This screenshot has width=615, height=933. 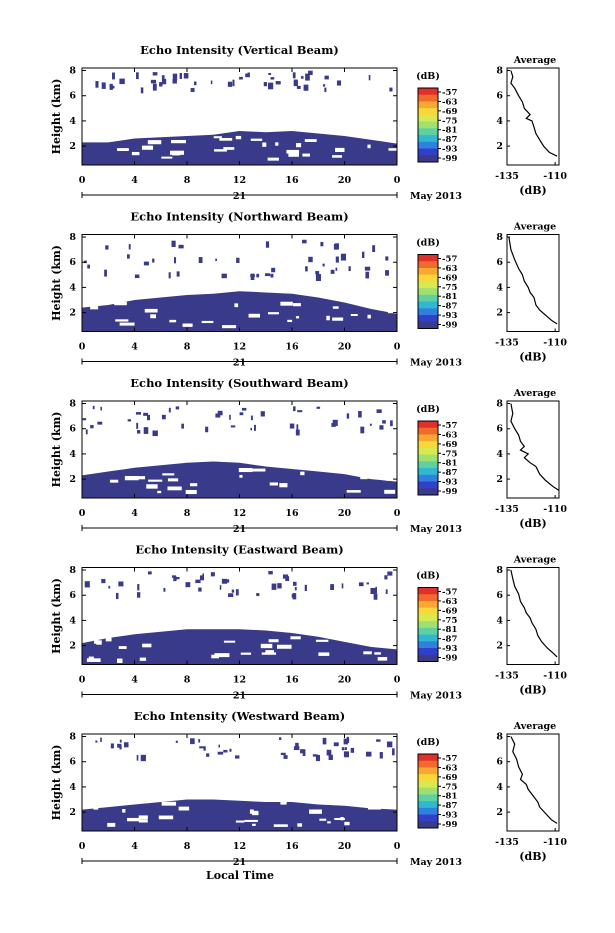 What do you see at coordinates (449, 326) in the screenshot?
I see `colorbar-tick-label: -99` at bounding box center [449, 326].